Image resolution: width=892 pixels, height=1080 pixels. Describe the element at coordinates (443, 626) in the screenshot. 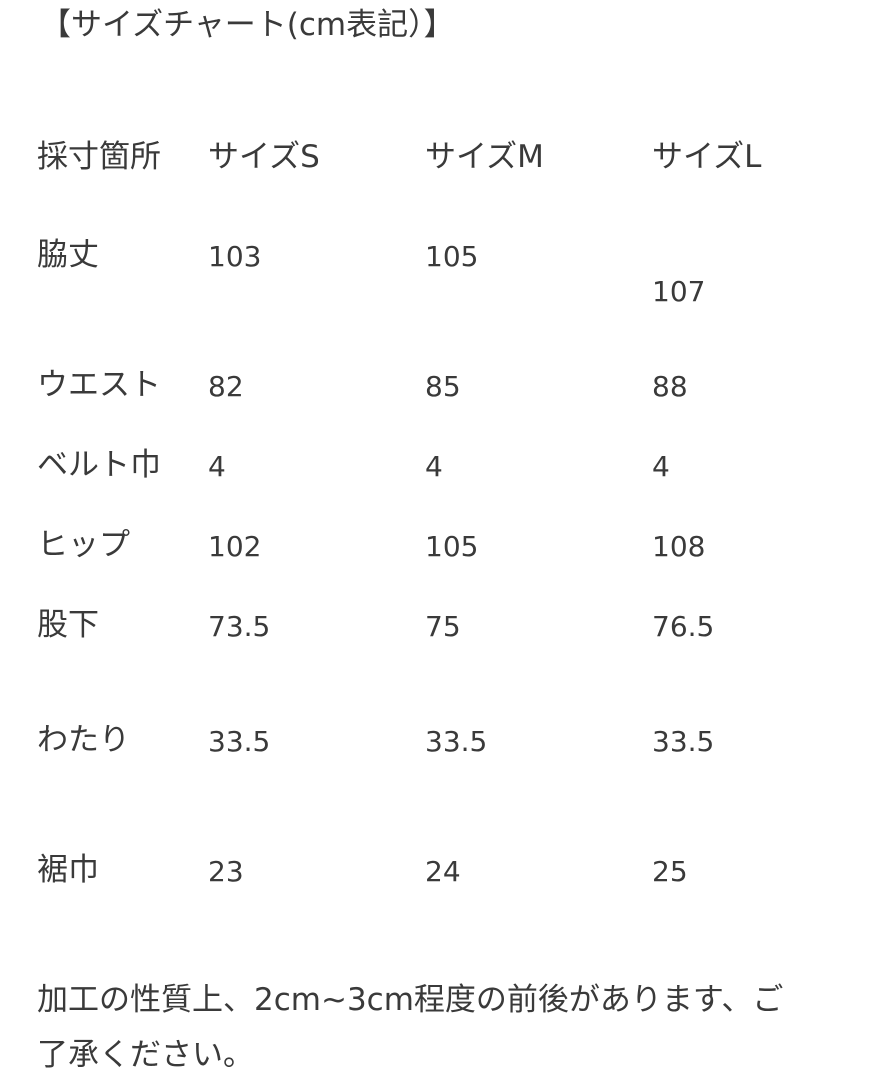

I see `cell: 75` at that location.